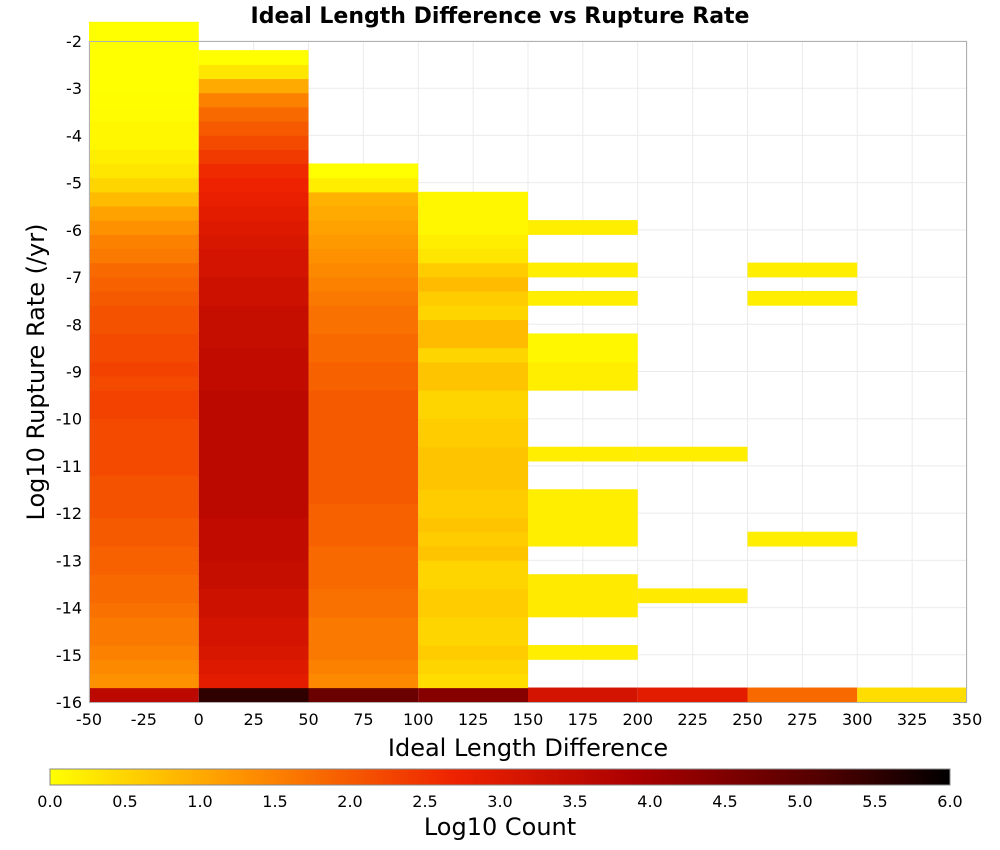 Image resolution: width=1000 pixels, height=850 pixels. Describe the element at coordinates (69, 419) in the screenshot. I see `y-tick-label: -10` at that location.